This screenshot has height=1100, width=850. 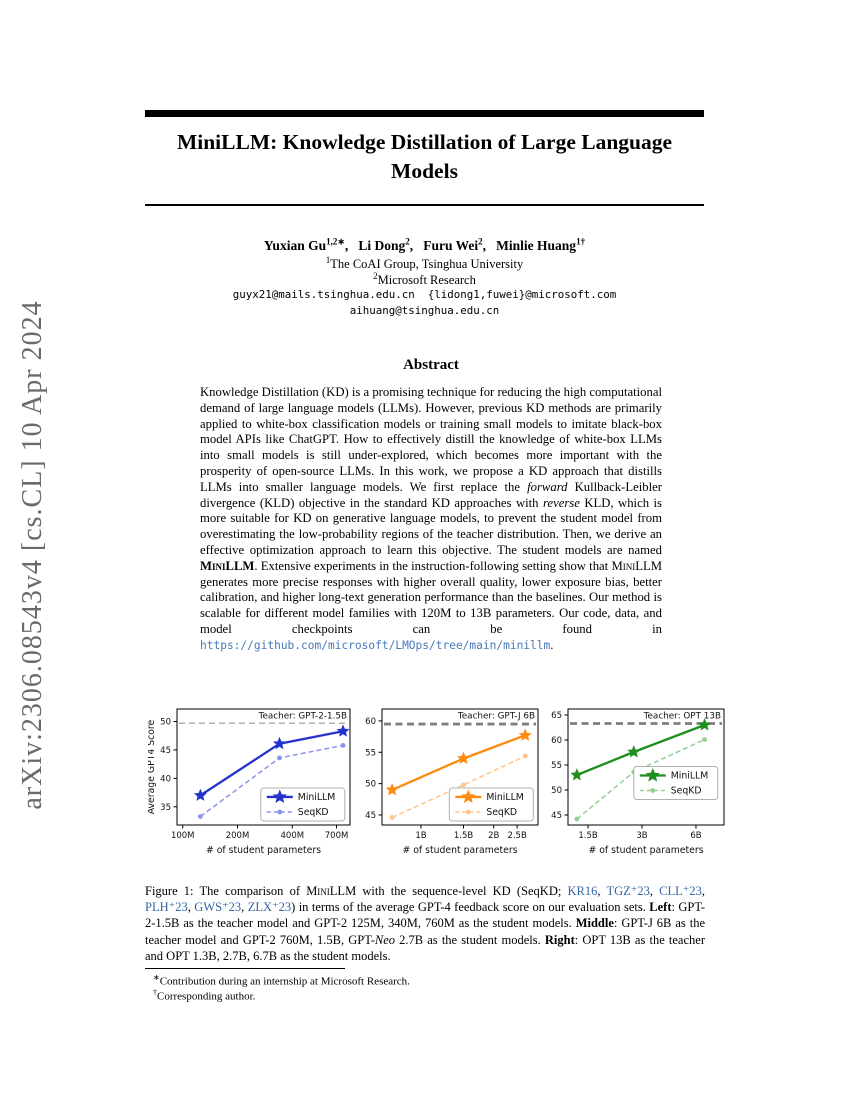 I want to click on series-seqkd, so click(x=458, y=786).